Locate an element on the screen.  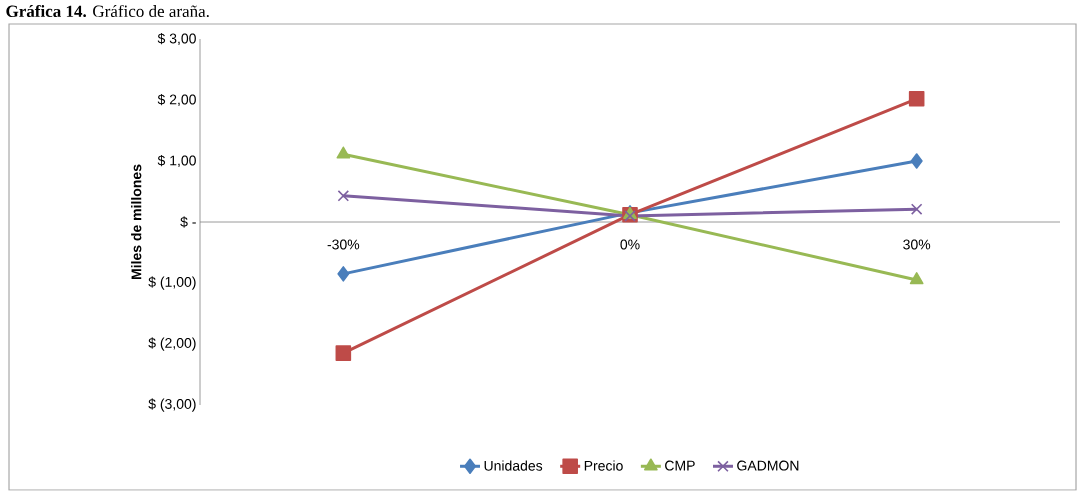
y-tick-label: $ 2,00 is located at coordinates (176, 100).